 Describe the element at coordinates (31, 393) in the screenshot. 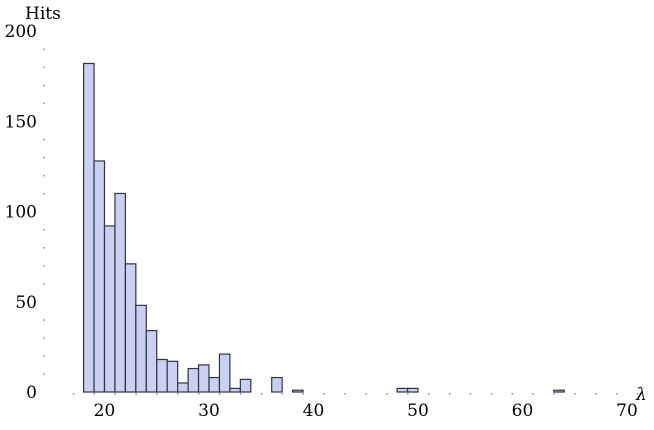

I see `y-tick-label: 0` at that location.